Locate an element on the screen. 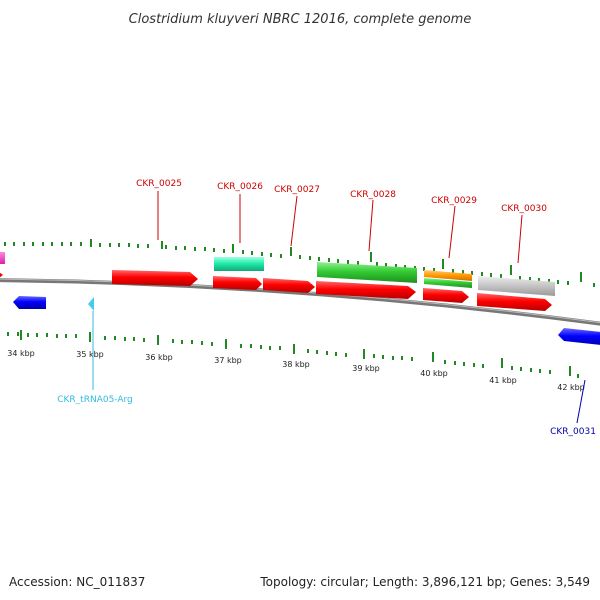 The width and height of the screenshot is (600, 600). gene-label-ckr-0026: CKR_0026 is located at coordinates (240, 187).